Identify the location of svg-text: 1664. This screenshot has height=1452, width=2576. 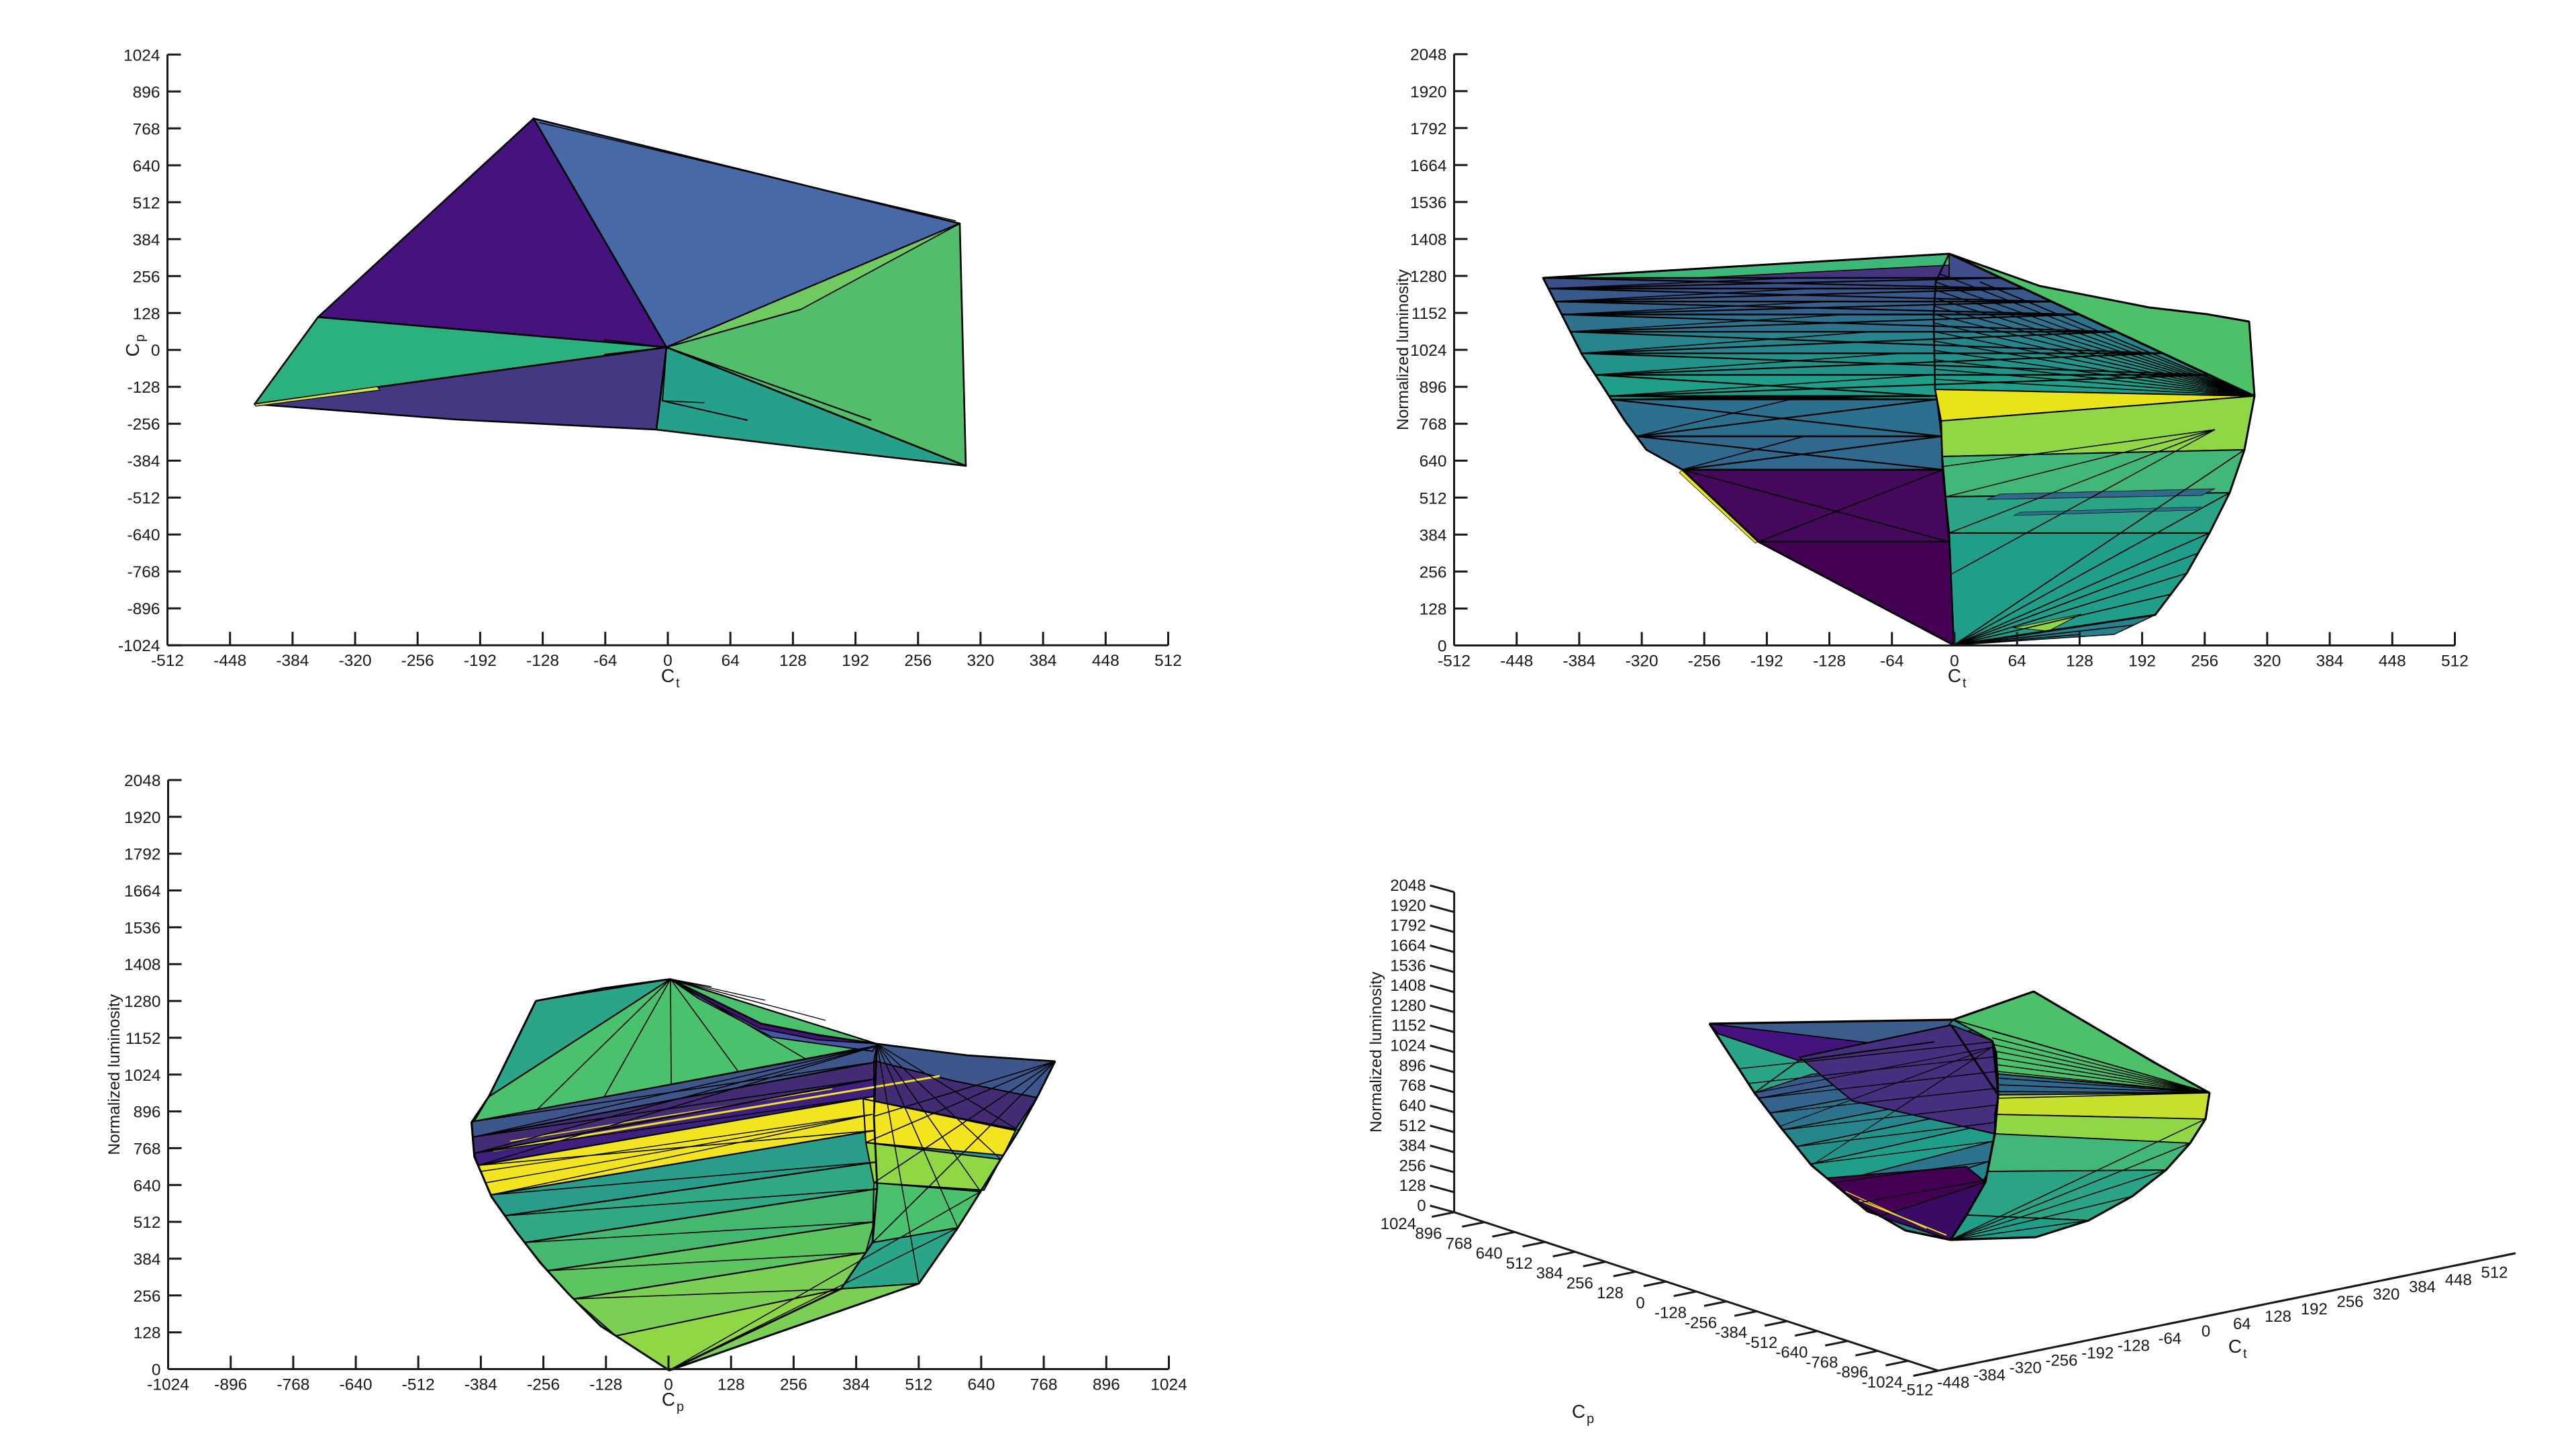
(142, 892).